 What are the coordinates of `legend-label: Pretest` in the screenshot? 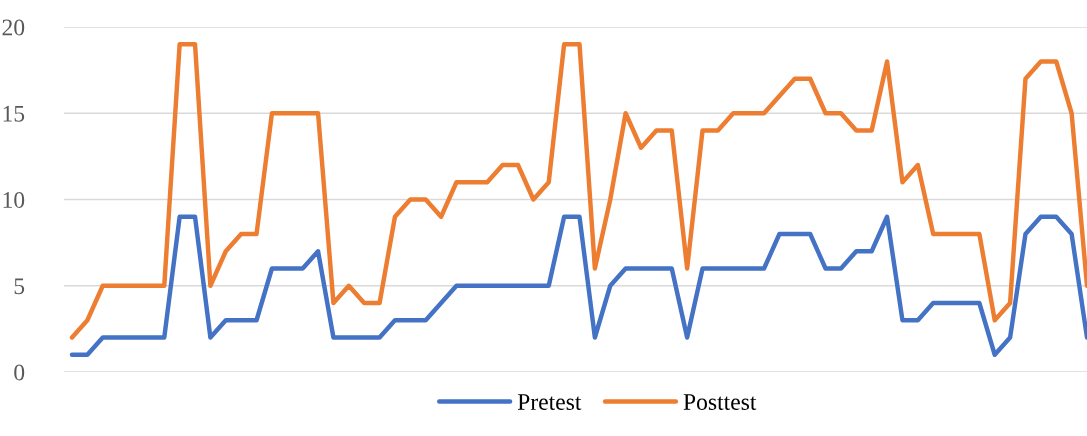 It's located at (549, 402).